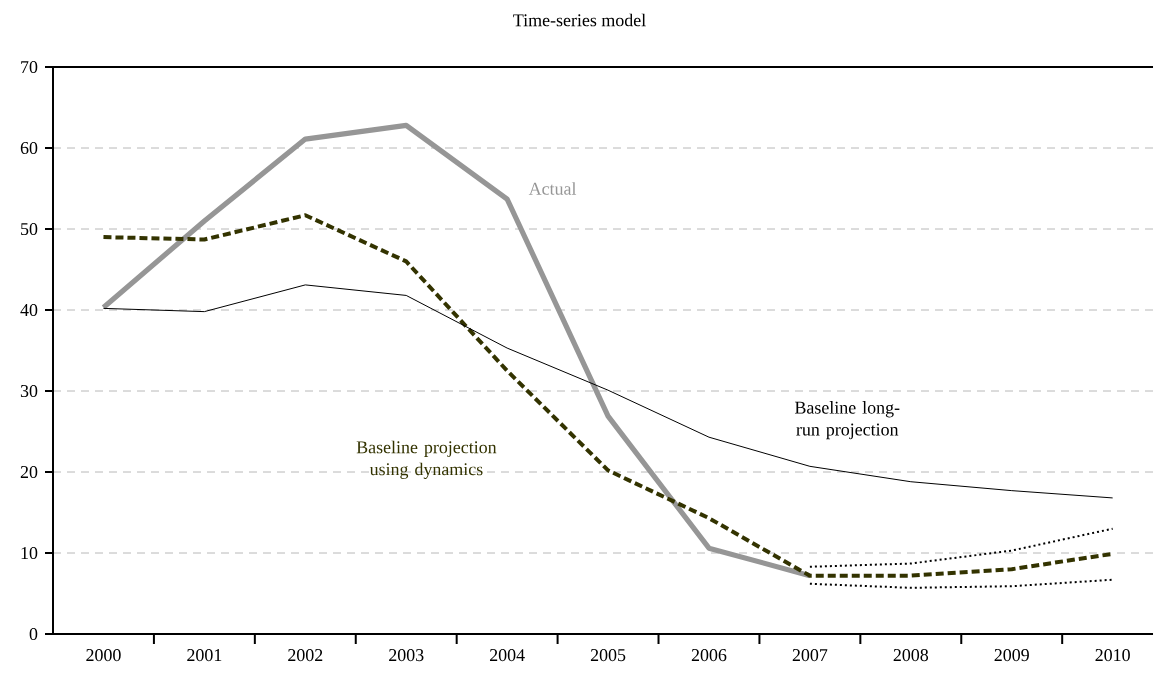  What do you see at coordinates (406, 655) in the screenshot?
I see `x-tick-label: 2003` at bounding box center [406, 655].